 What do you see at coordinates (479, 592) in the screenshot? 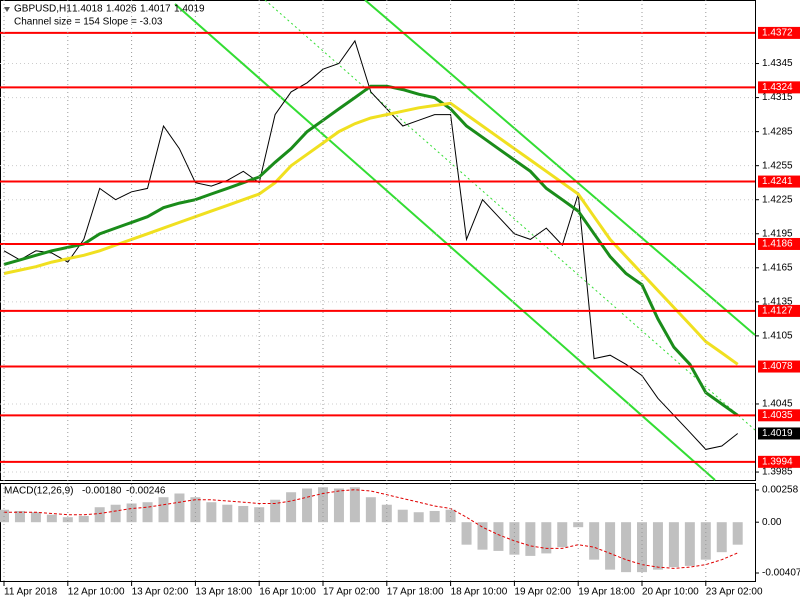
I see `x-tick-label: 18 Apr 10:00` at bounding box center [479, 592].